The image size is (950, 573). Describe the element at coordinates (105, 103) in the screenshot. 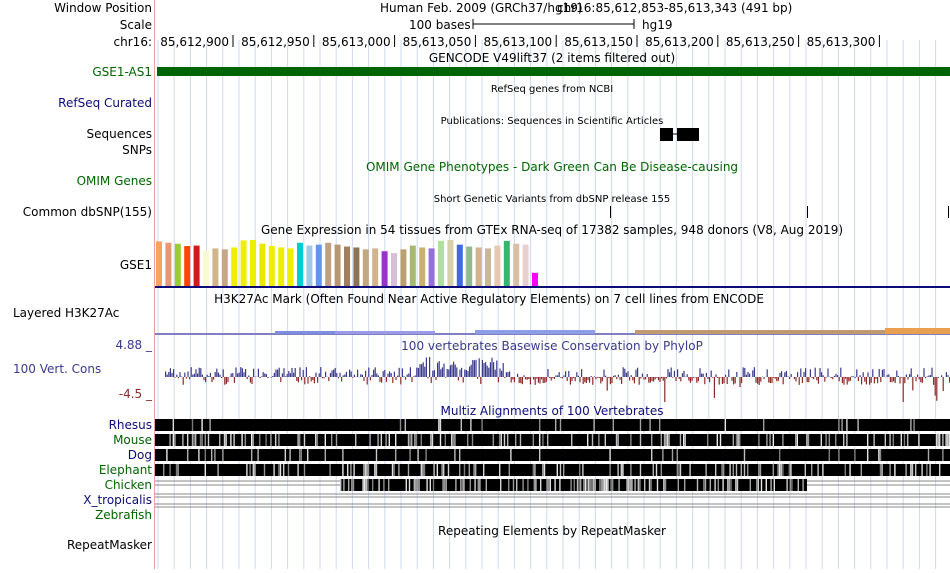

I see `refseq-label: RefSeq Curated` at that location.